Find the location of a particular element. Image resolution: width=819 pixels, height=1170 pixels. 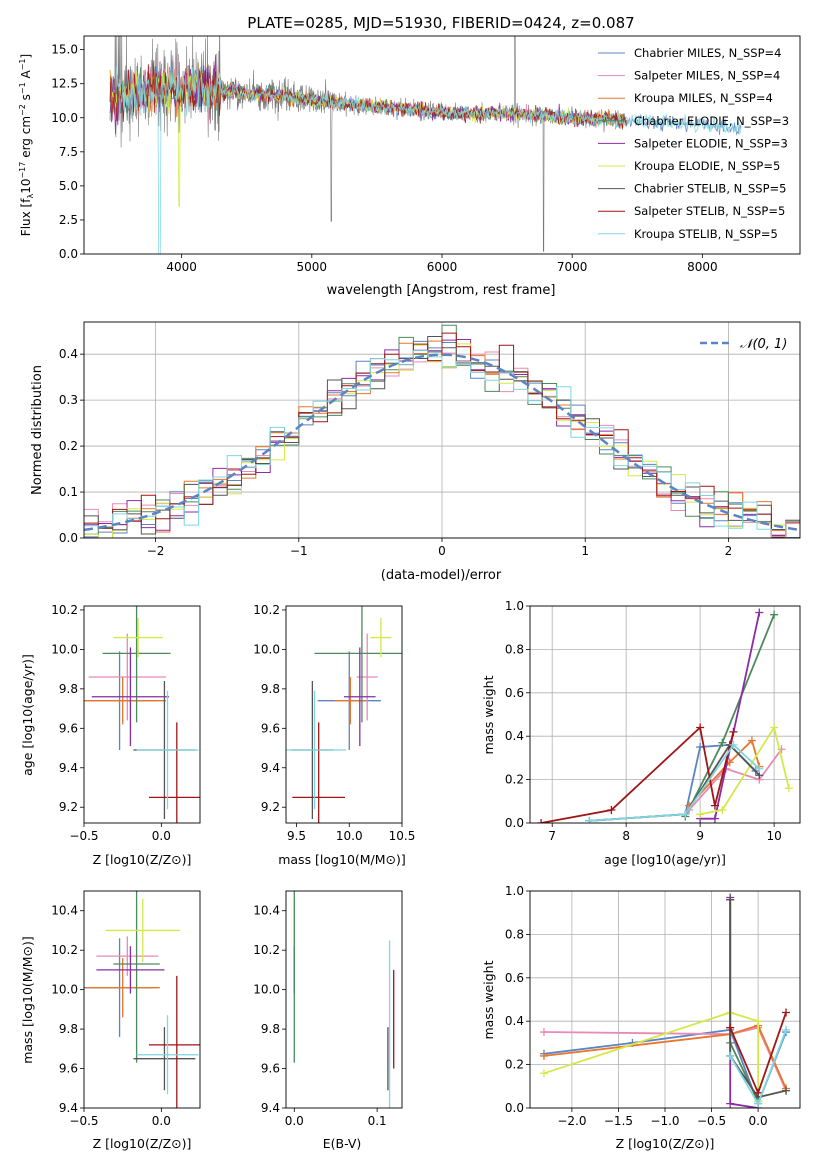

plot-age_vs_Z is located at coordinates (140, 716).